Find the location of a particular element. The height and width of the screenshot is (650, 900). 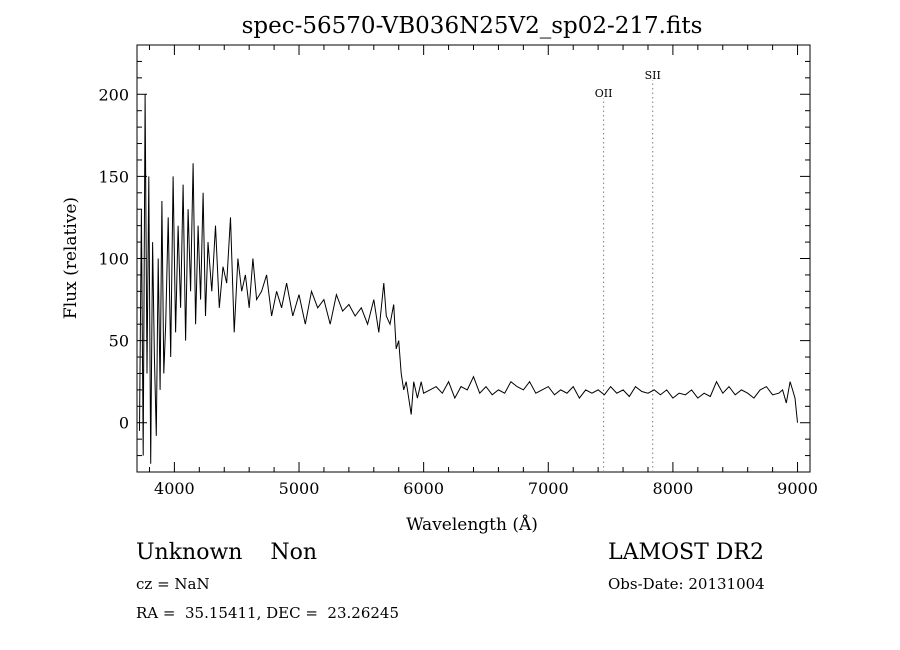

y-tick-label: 100 is located at coordinates (113, 259).